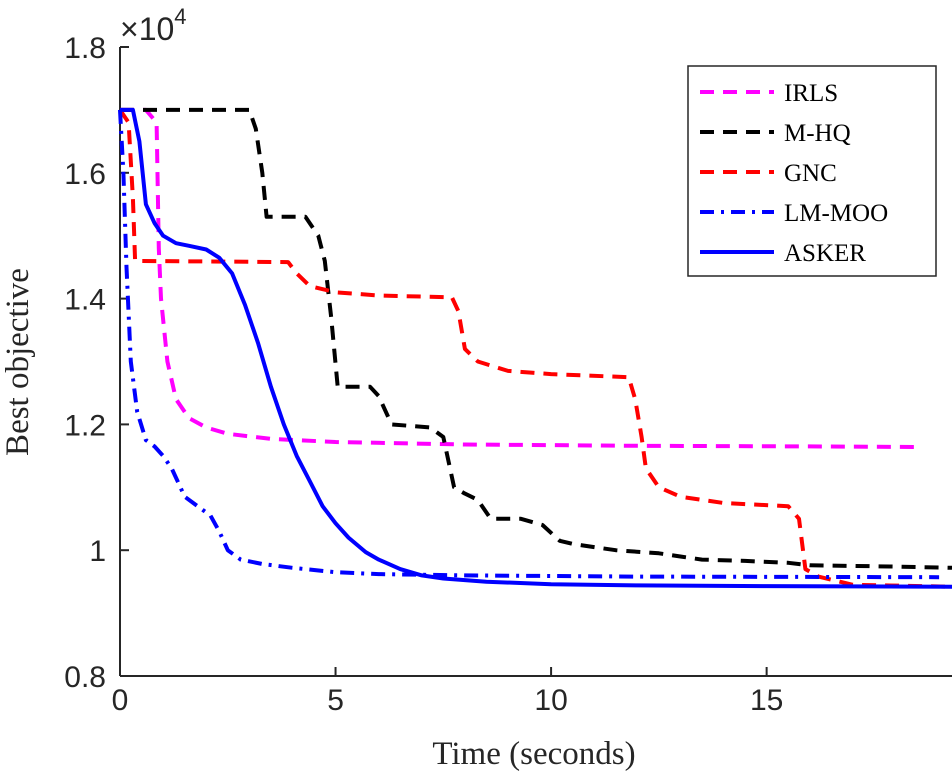 Image resolution: width=952 pixels, height=778 pixels. I want to click on y-multiplier-base: ×10, so click(147, 29).